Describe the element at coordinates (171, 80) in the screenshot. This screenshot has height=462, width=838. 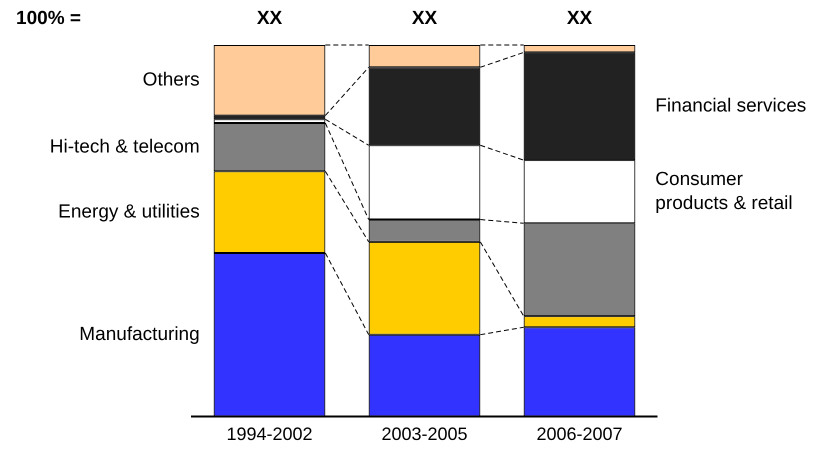
I see `series-label: Others` at that location.